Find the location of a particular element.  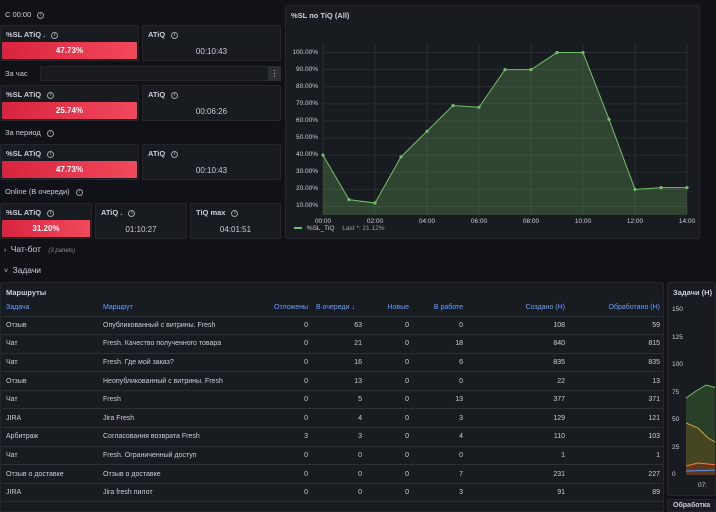

table-cell: 3 is located at coordinates (440, 493).